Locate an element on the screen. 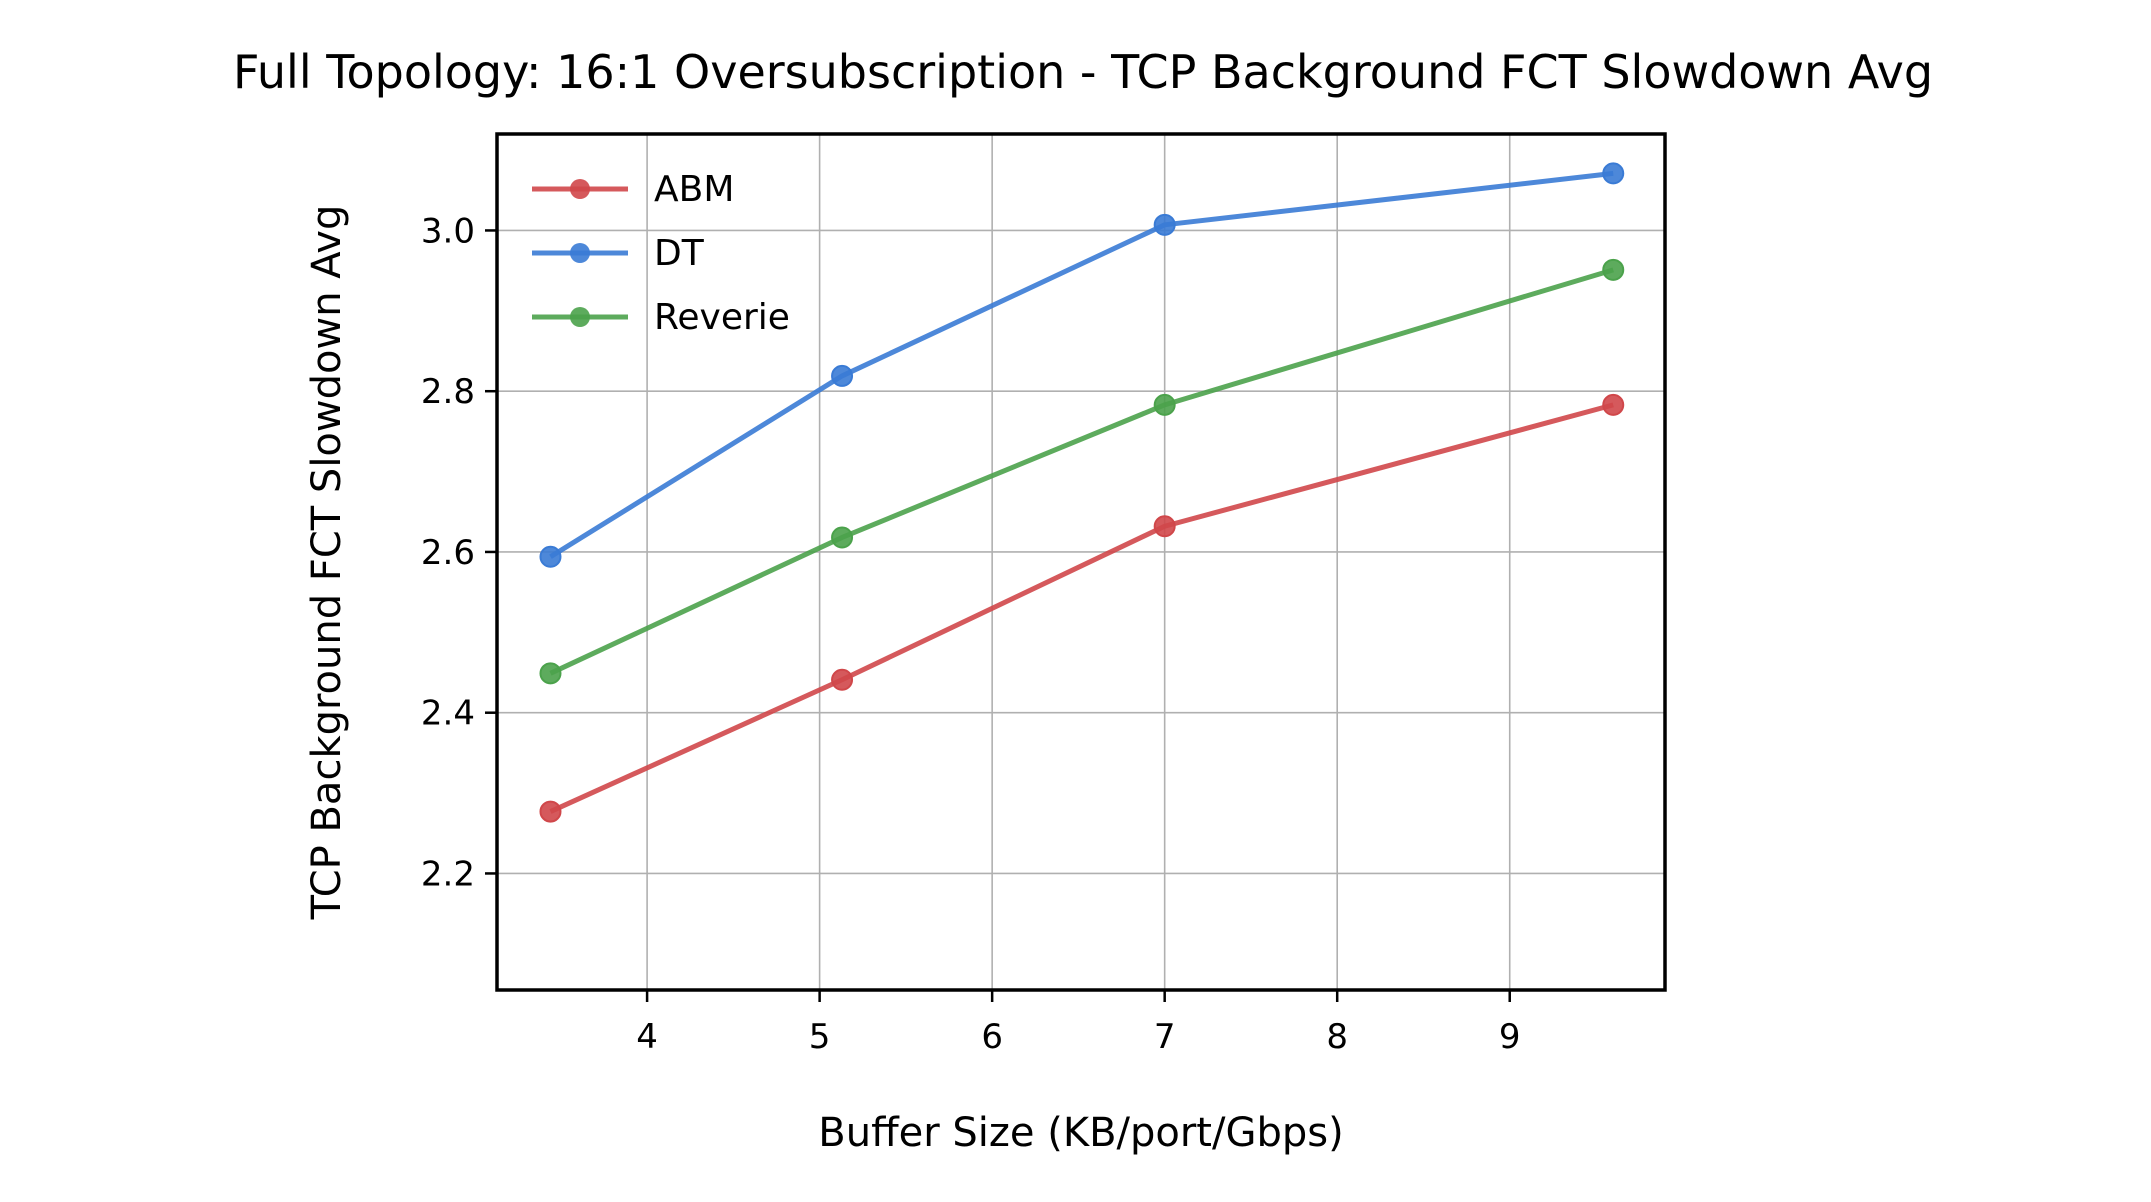  legend-label-abm: ABM is located at coordinates (694, 189).